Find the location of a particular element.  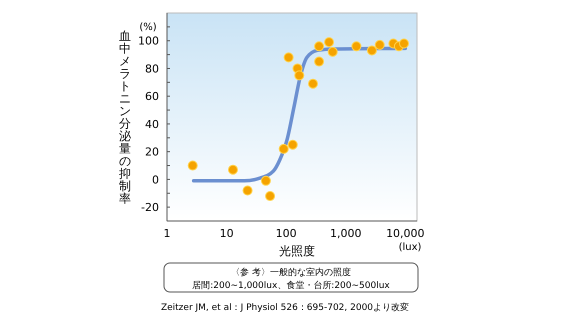

text: Zeitzer JM, et al：J Physiol 526：695-702, 2000より改変 is located at coordinates (285, 307).